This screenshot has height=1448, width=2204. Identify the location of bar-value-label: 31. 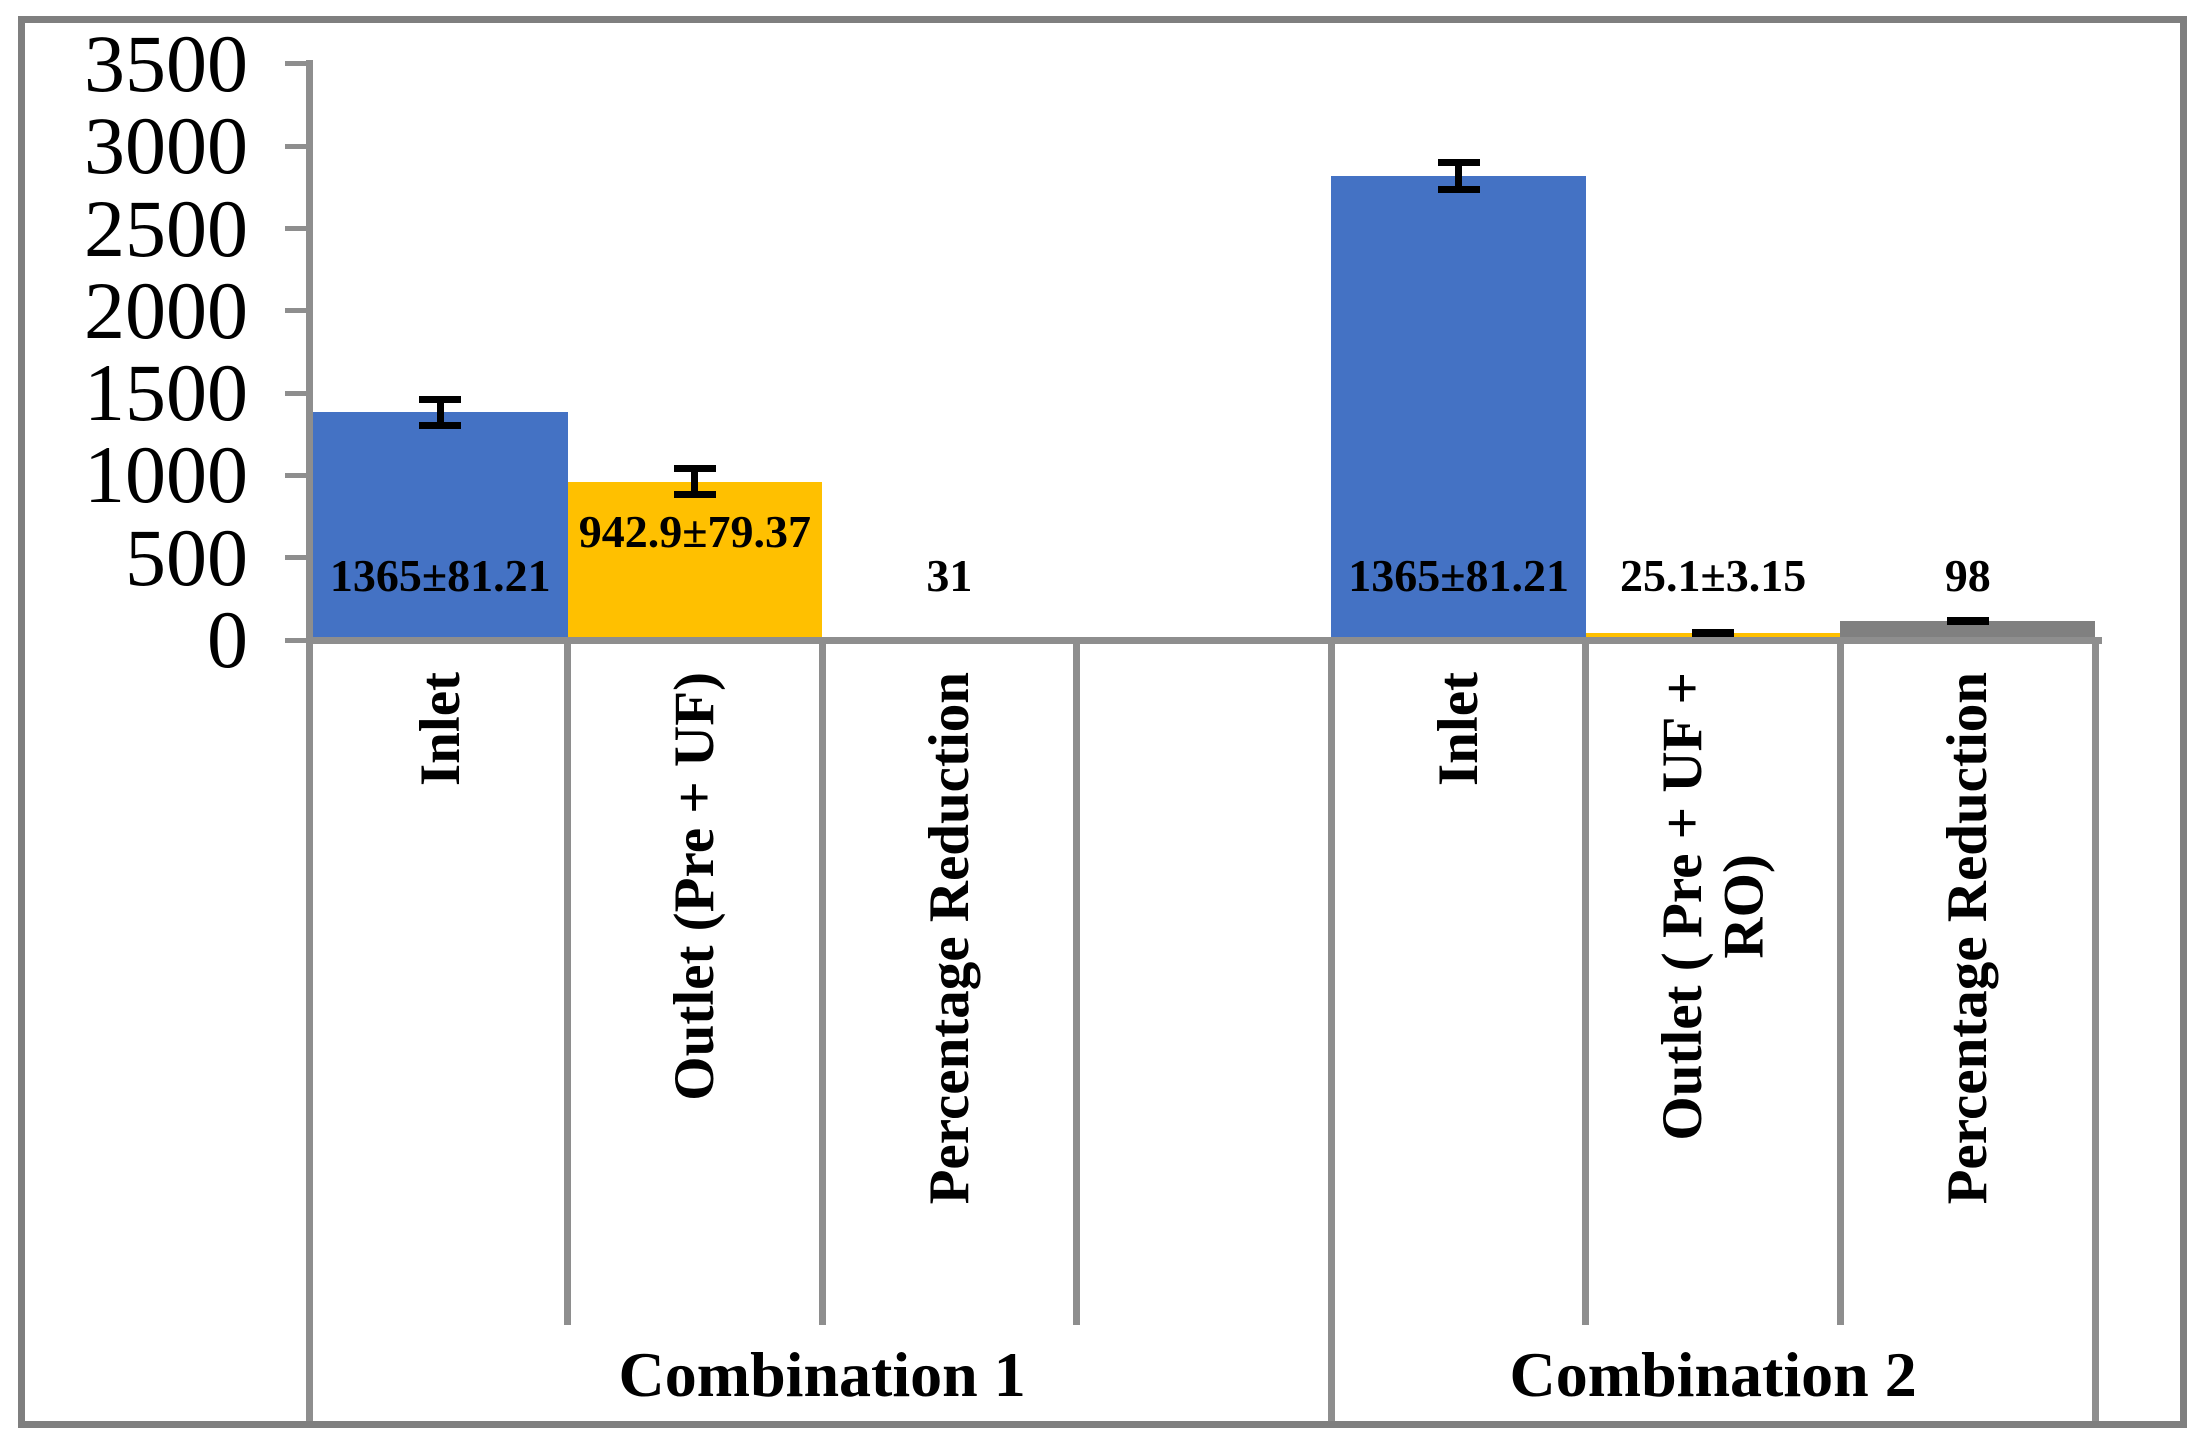
(949, 575).